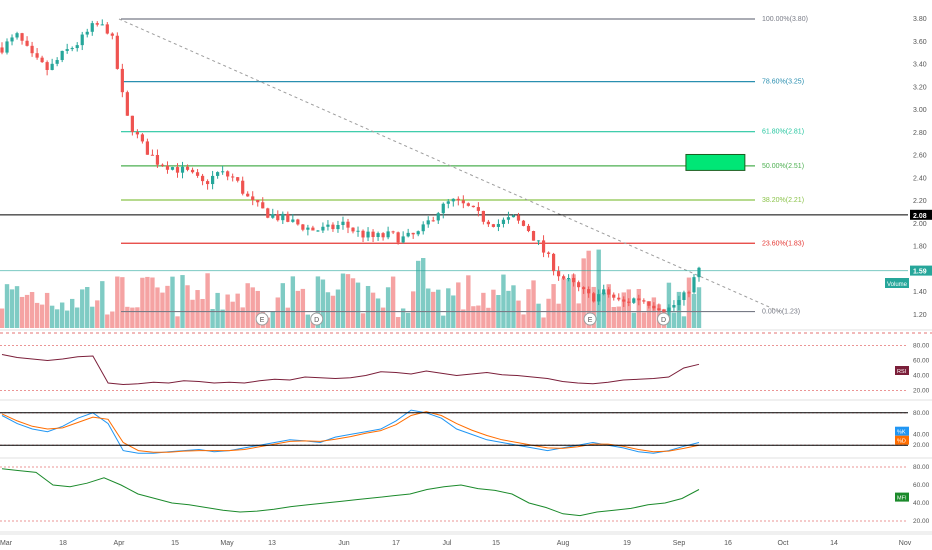  I want to click on annotation-box, so click(715, 162).